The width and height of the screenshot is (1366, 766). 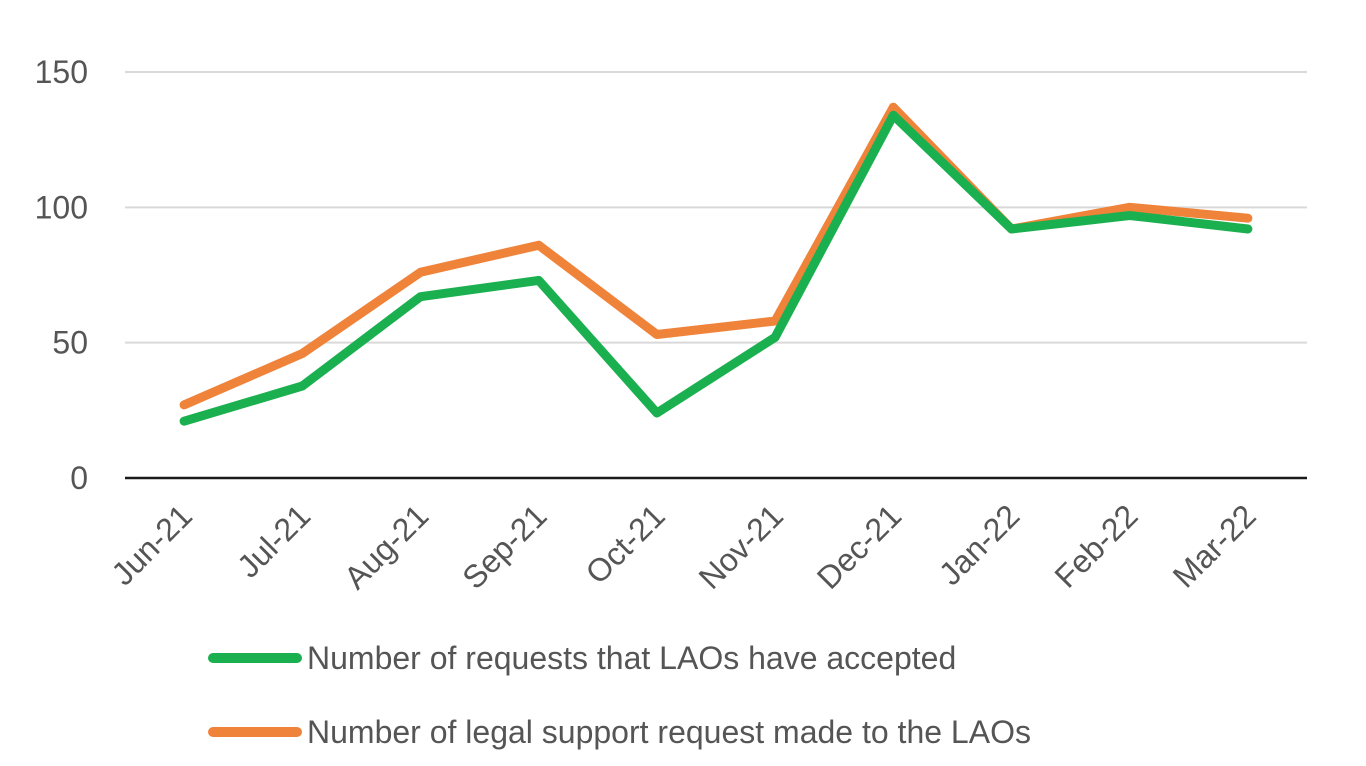 I want to click on x-tick-label-sep-21: Sep-21, so click(x=504, y=546).